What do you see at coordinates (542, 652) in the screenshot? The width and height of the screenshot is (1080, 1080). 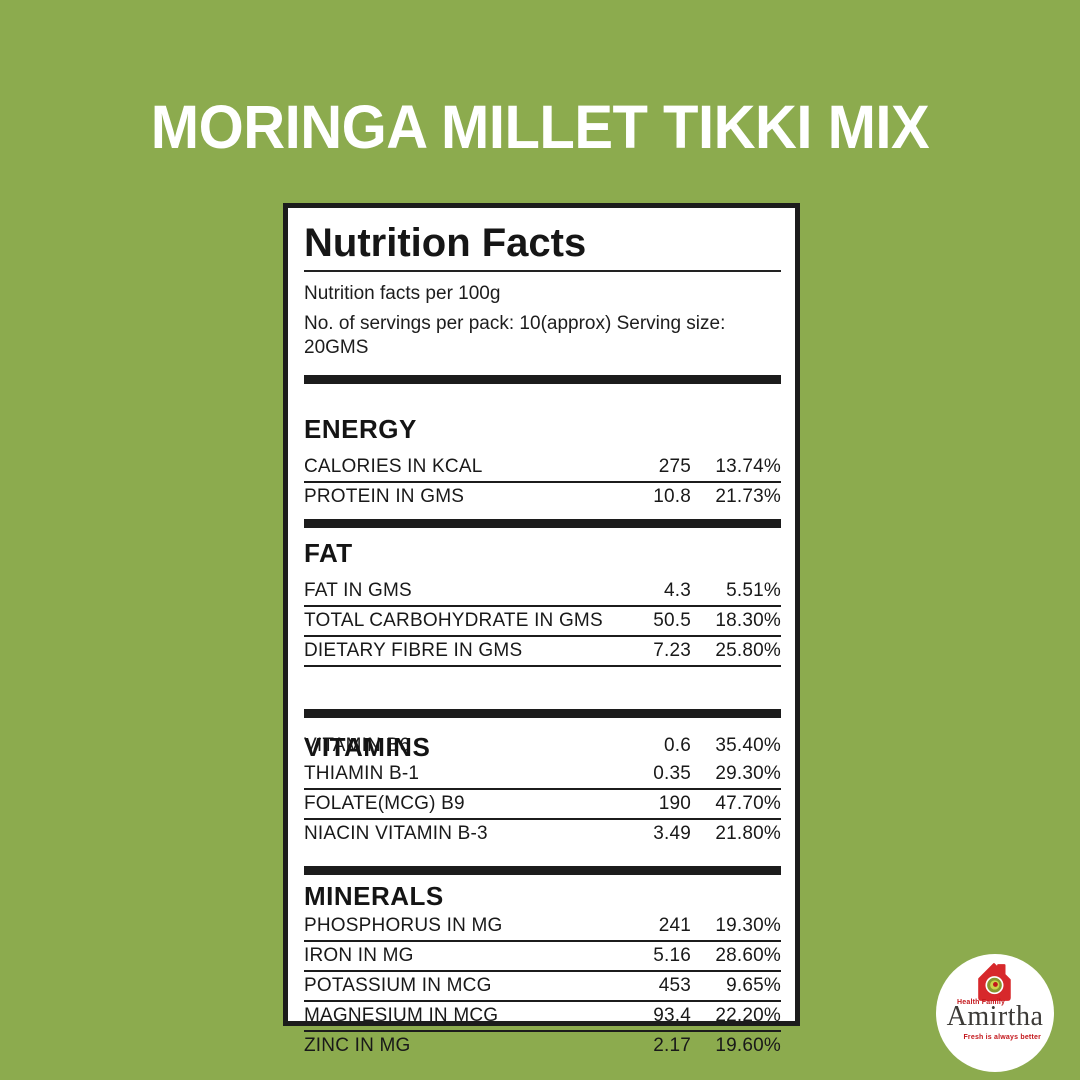 I see `nutrient-row: DIETARY FIBRE IN GMS 7.23 25.80%` at bounding box center [542, 652].